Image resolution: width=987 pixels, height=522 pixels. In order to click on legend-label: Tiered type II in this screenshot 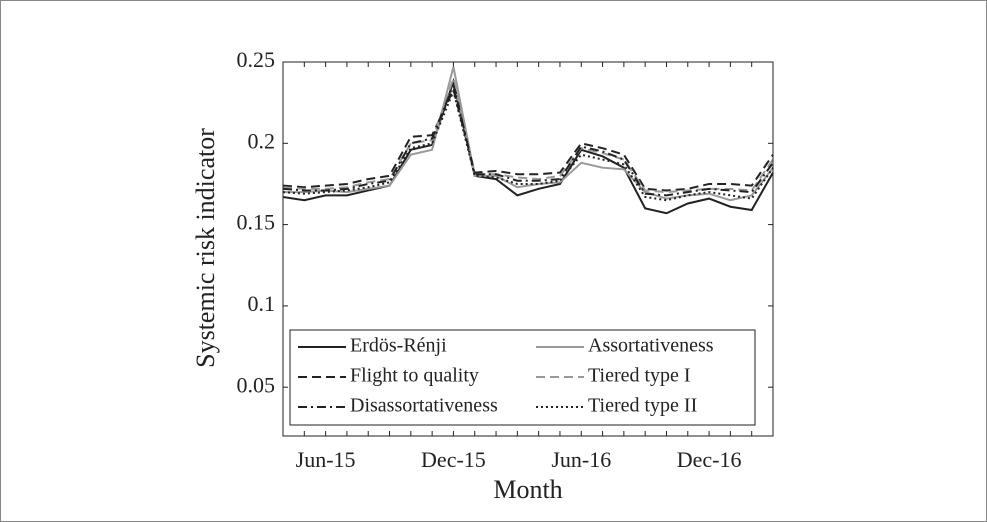, I will do `click(642, 406)`.